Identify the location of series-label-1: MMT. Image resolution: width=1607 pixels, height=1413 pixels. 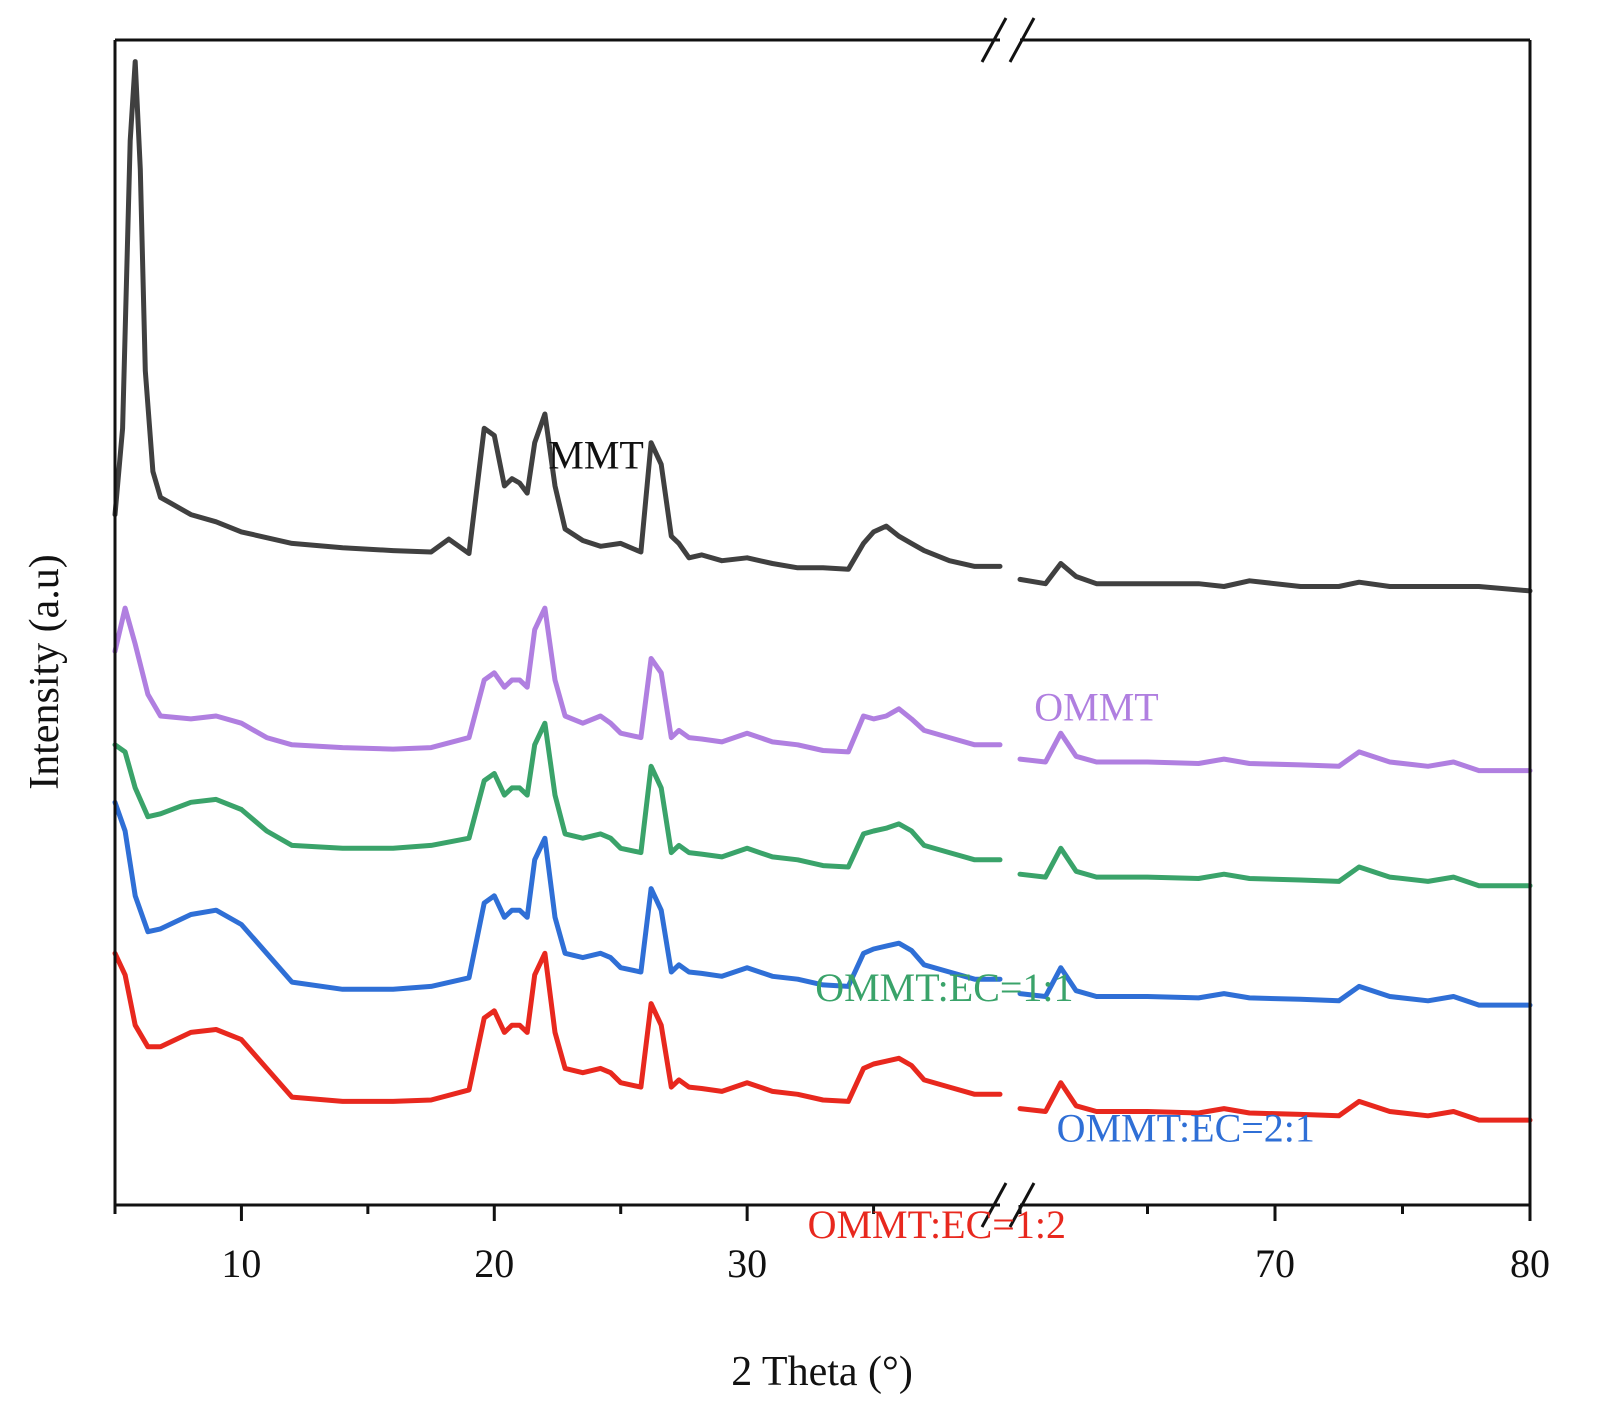
(596, 455).